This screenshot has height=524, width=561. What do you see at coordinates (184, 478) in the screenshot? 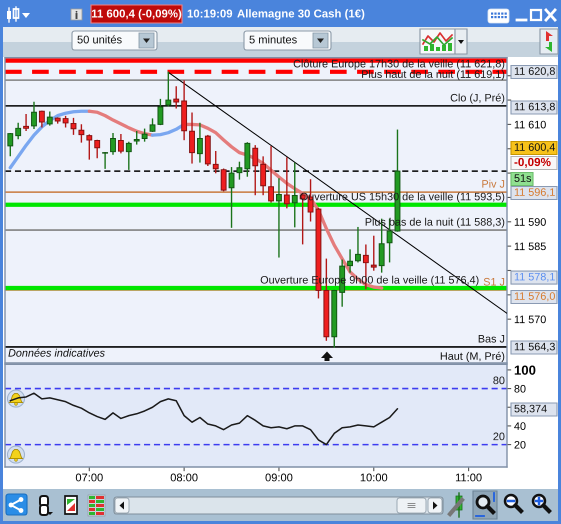
I see `x-tick-label: 08:00` at bounding box center [184, 478].